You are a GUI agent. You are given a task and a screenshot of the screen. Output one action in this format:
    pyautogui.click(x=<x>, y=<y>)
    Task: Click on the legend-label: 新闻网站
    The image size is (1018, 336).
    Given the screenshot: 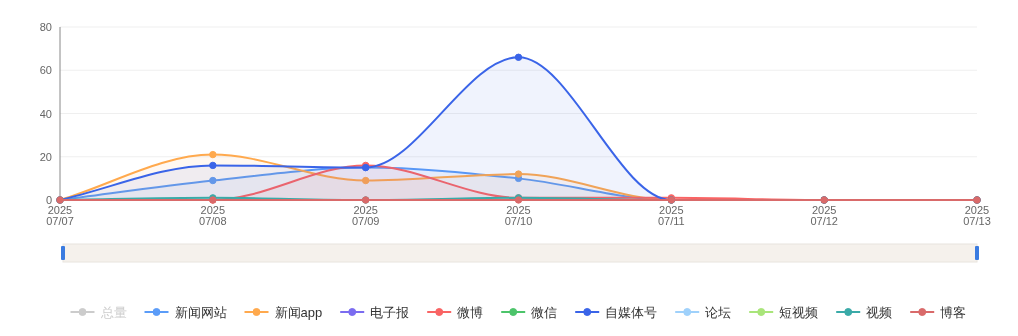 What is the action you would take?
    pyautogui.click(x=200, y=312)
    